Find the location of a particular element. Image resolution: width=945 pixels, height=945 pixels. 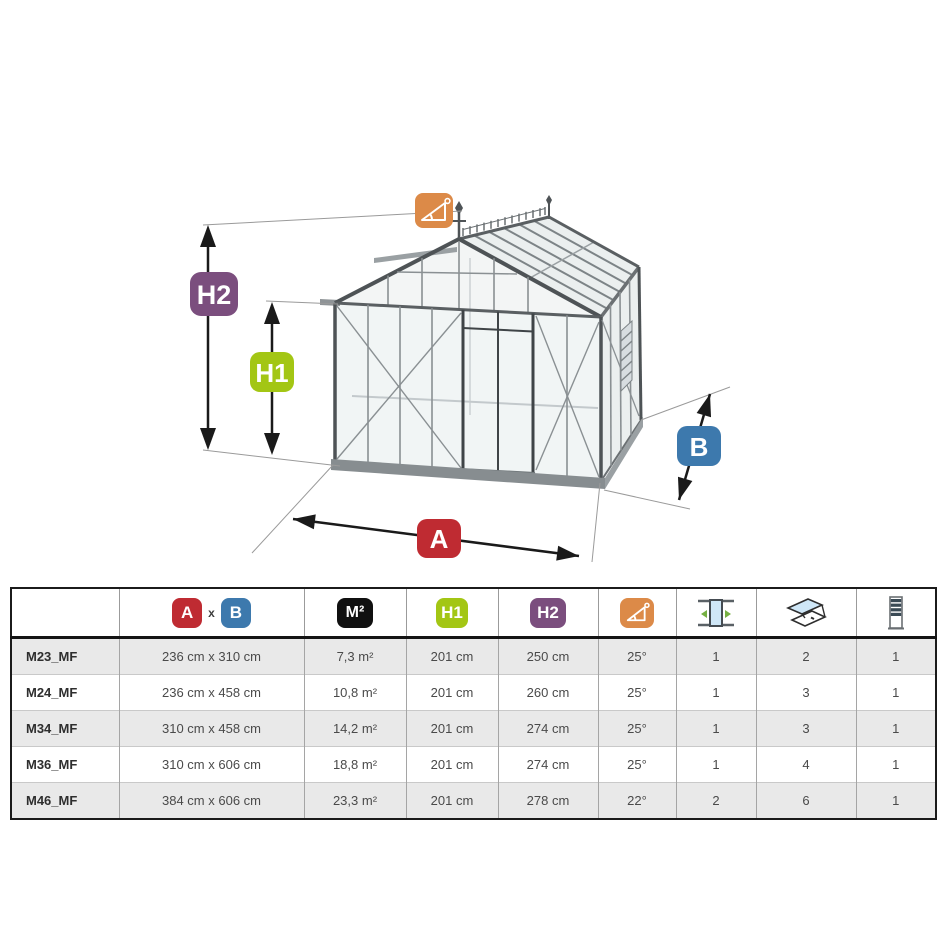

a-badge: A is located at coordinates (439, 538).